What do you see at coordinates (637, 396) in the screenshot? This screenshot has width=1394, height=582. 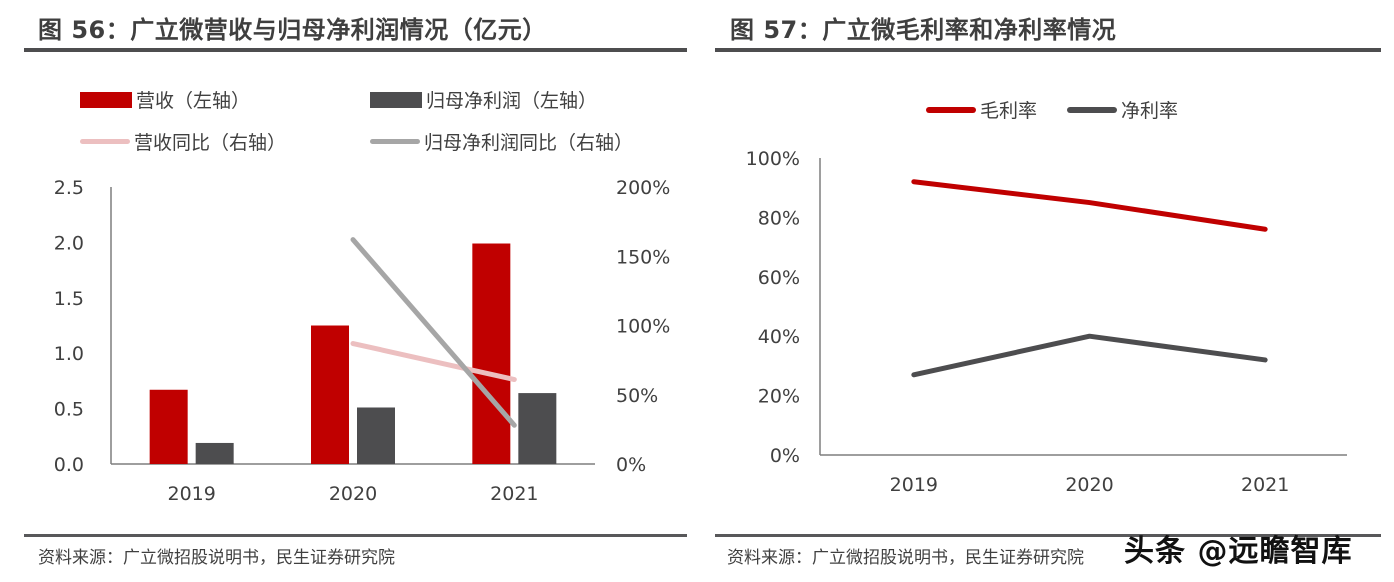 I see `y2-tick-label: 50%` at bounding box center [637, 396].